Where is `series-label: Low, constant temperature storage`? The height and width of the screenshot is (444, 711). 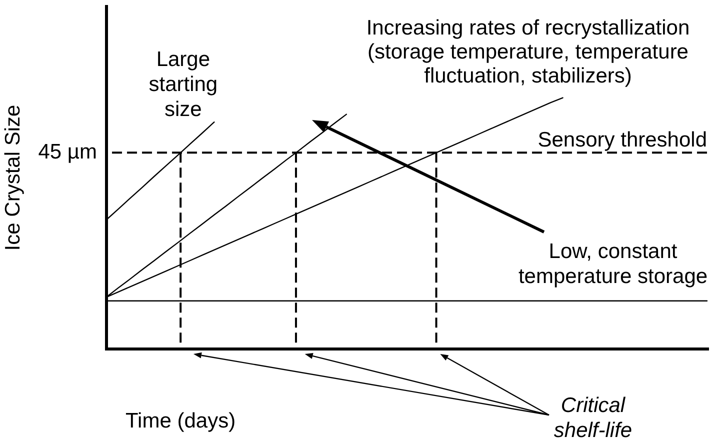 series-label: Low, constant temperature storage is located at coordinates (613, 264).